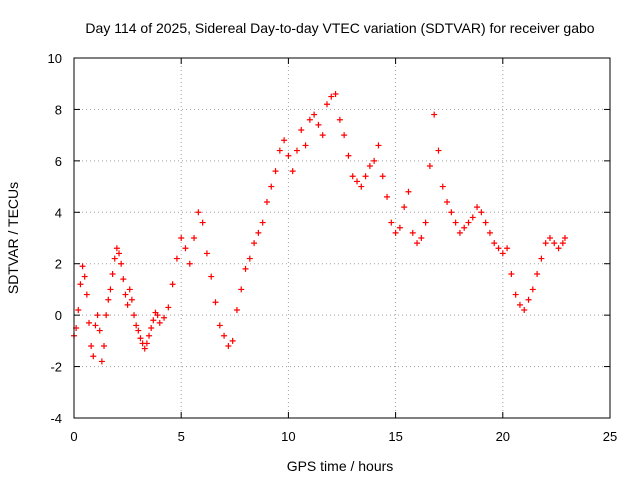 The height and width of the screenshot is (480, 640). I want to click on y-tick-label: 4, so click(58, 212).